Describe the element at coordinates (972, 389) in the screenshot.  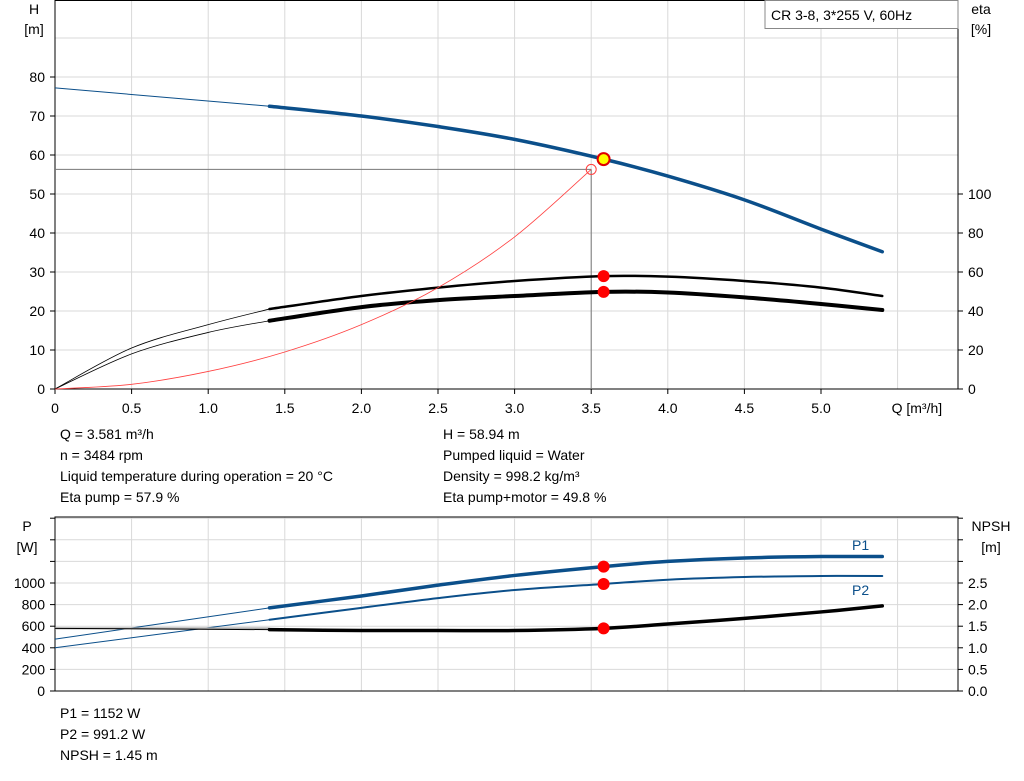
I see `y2-tick-label: 0` at that location.